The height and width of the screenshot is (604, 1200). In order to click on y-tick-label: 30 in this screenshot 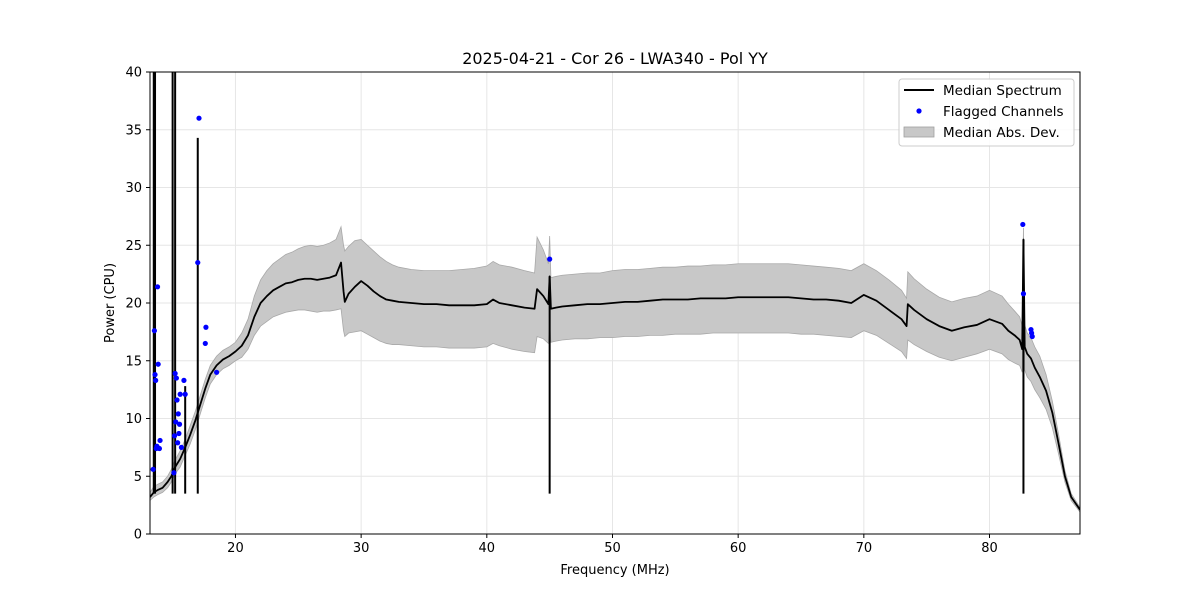, I will do `click(133, 188)`.